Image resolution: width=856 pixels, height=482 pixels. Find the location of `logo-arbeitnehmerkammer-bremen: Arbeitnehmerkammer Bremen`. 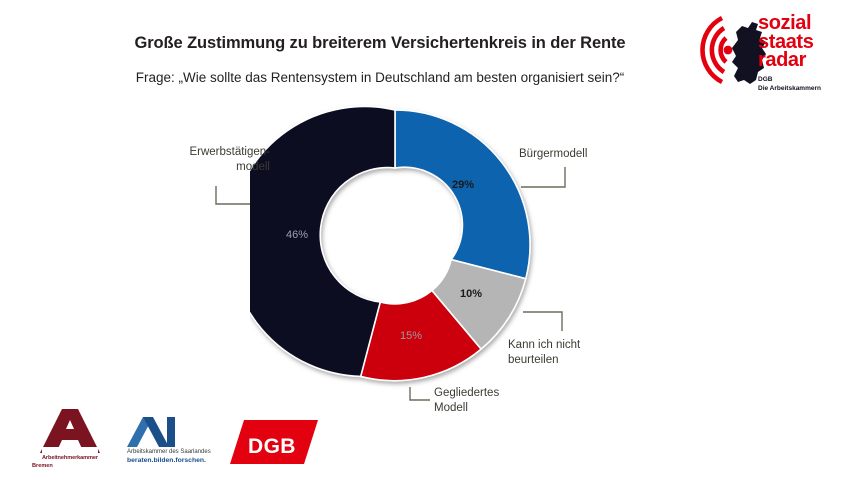

logo-arbeitnehmerkammer-bremen: Arbeitnehmerkammer Bremen is located at coordinates (70, 440).